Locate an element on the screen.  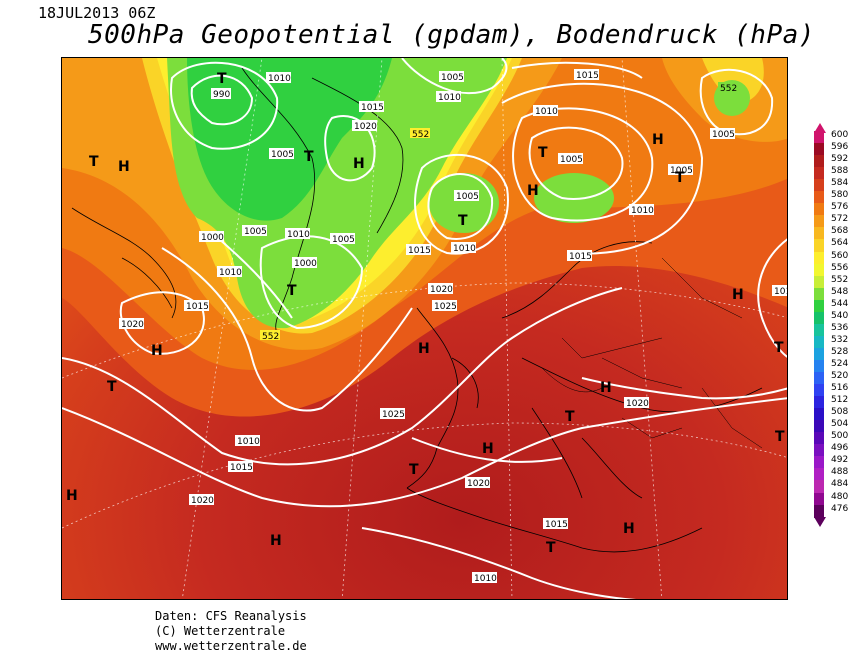
legend-label: 540 is located at coordinates (840, 315).